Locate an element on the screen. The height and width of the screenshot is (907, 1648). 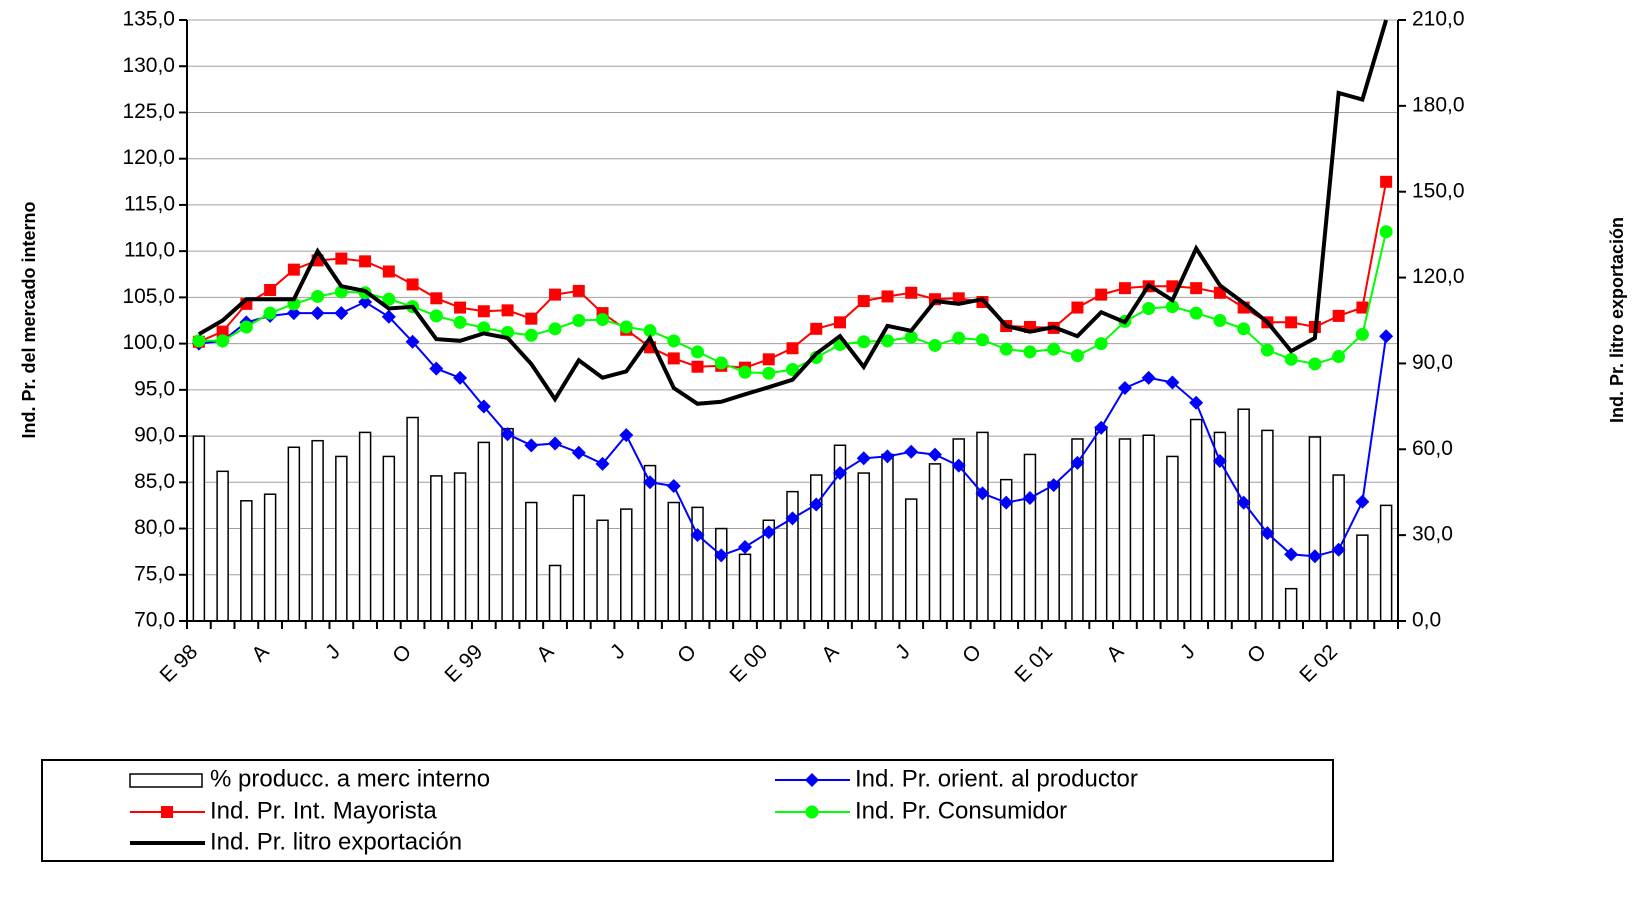
y2-tick-label: 60,0 is located at coordinates (1432, 448).